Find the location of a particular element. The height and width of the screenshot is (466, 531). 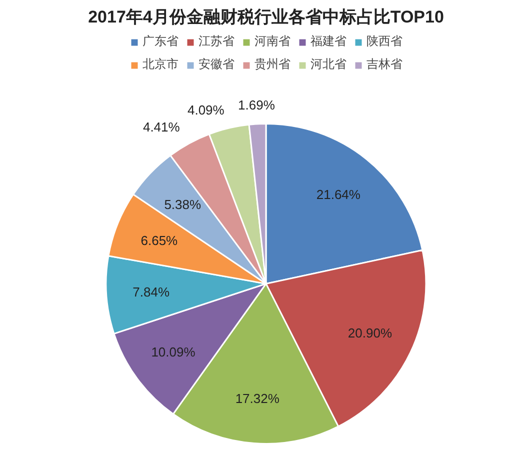

chart-title: 2017年4月份金融财税行业各省中标占比TOP10 is located at coordinates (266, 17).